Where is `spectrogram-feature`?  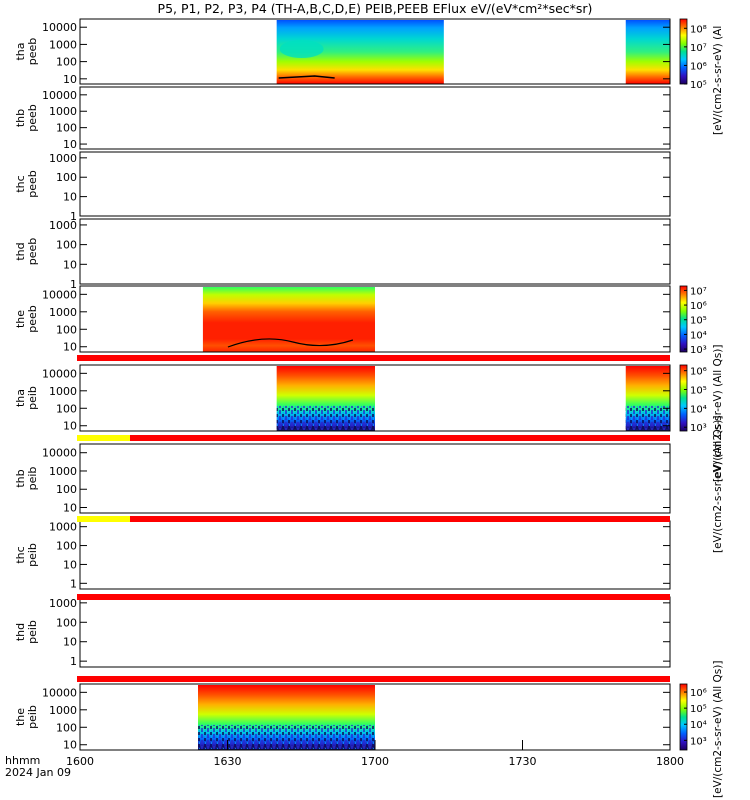
spectrogram-feature is located at coordinates (302, 49).